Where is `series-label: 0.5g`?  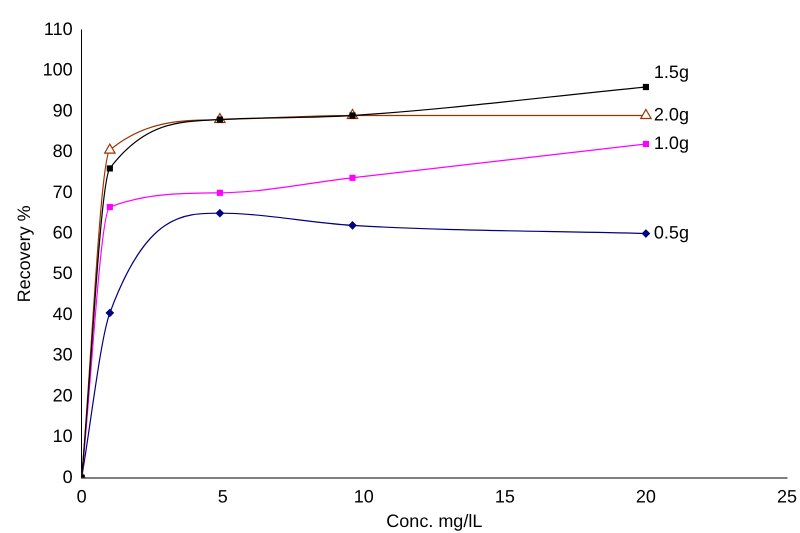 series-label: 0.5g is located at coordinates (671, 232).